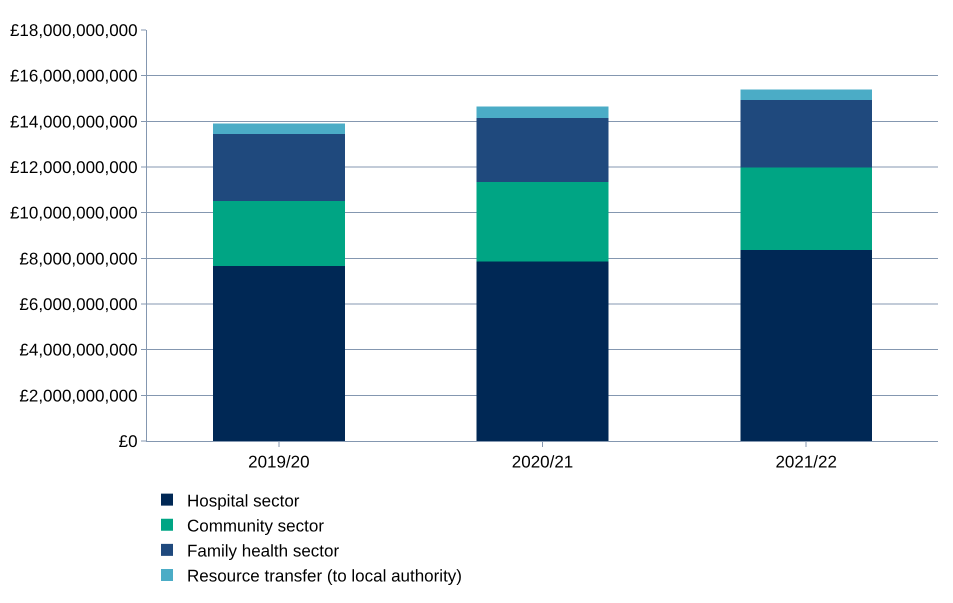 The height and width of the screenshot is (603, 953). I want to click on y-tick-label: £4,000,000,000, so click(78, 350).